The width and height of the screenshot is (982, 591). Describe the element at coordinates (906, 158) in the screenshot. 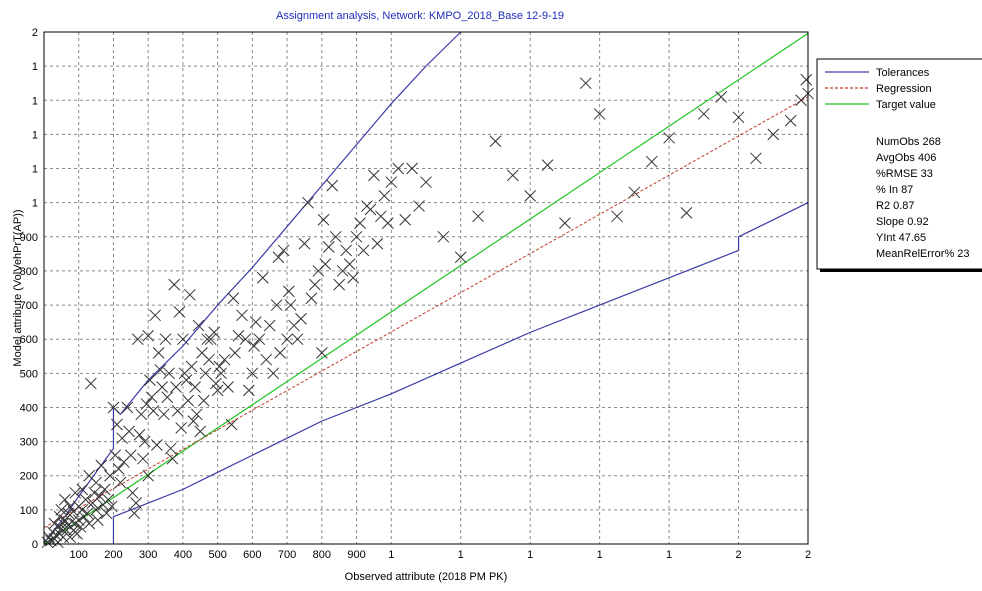

I see `legend-stat: AvgObs 406` at that location.